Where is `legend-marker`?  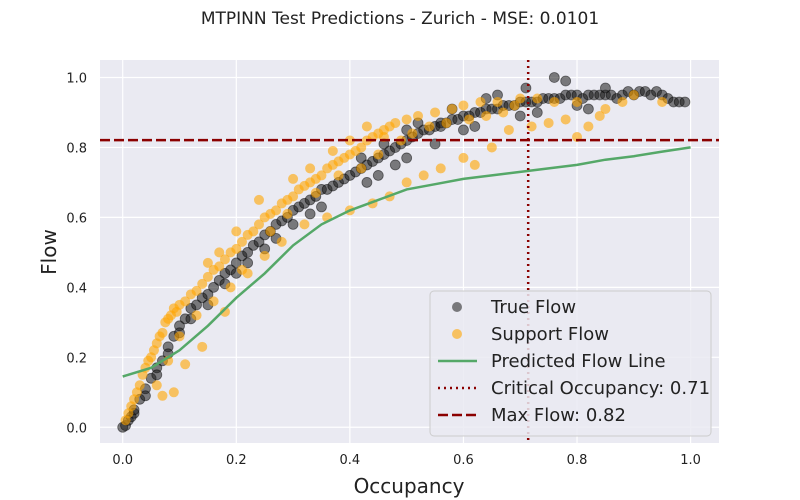 legend-marker is located at coordinates (457, 307).